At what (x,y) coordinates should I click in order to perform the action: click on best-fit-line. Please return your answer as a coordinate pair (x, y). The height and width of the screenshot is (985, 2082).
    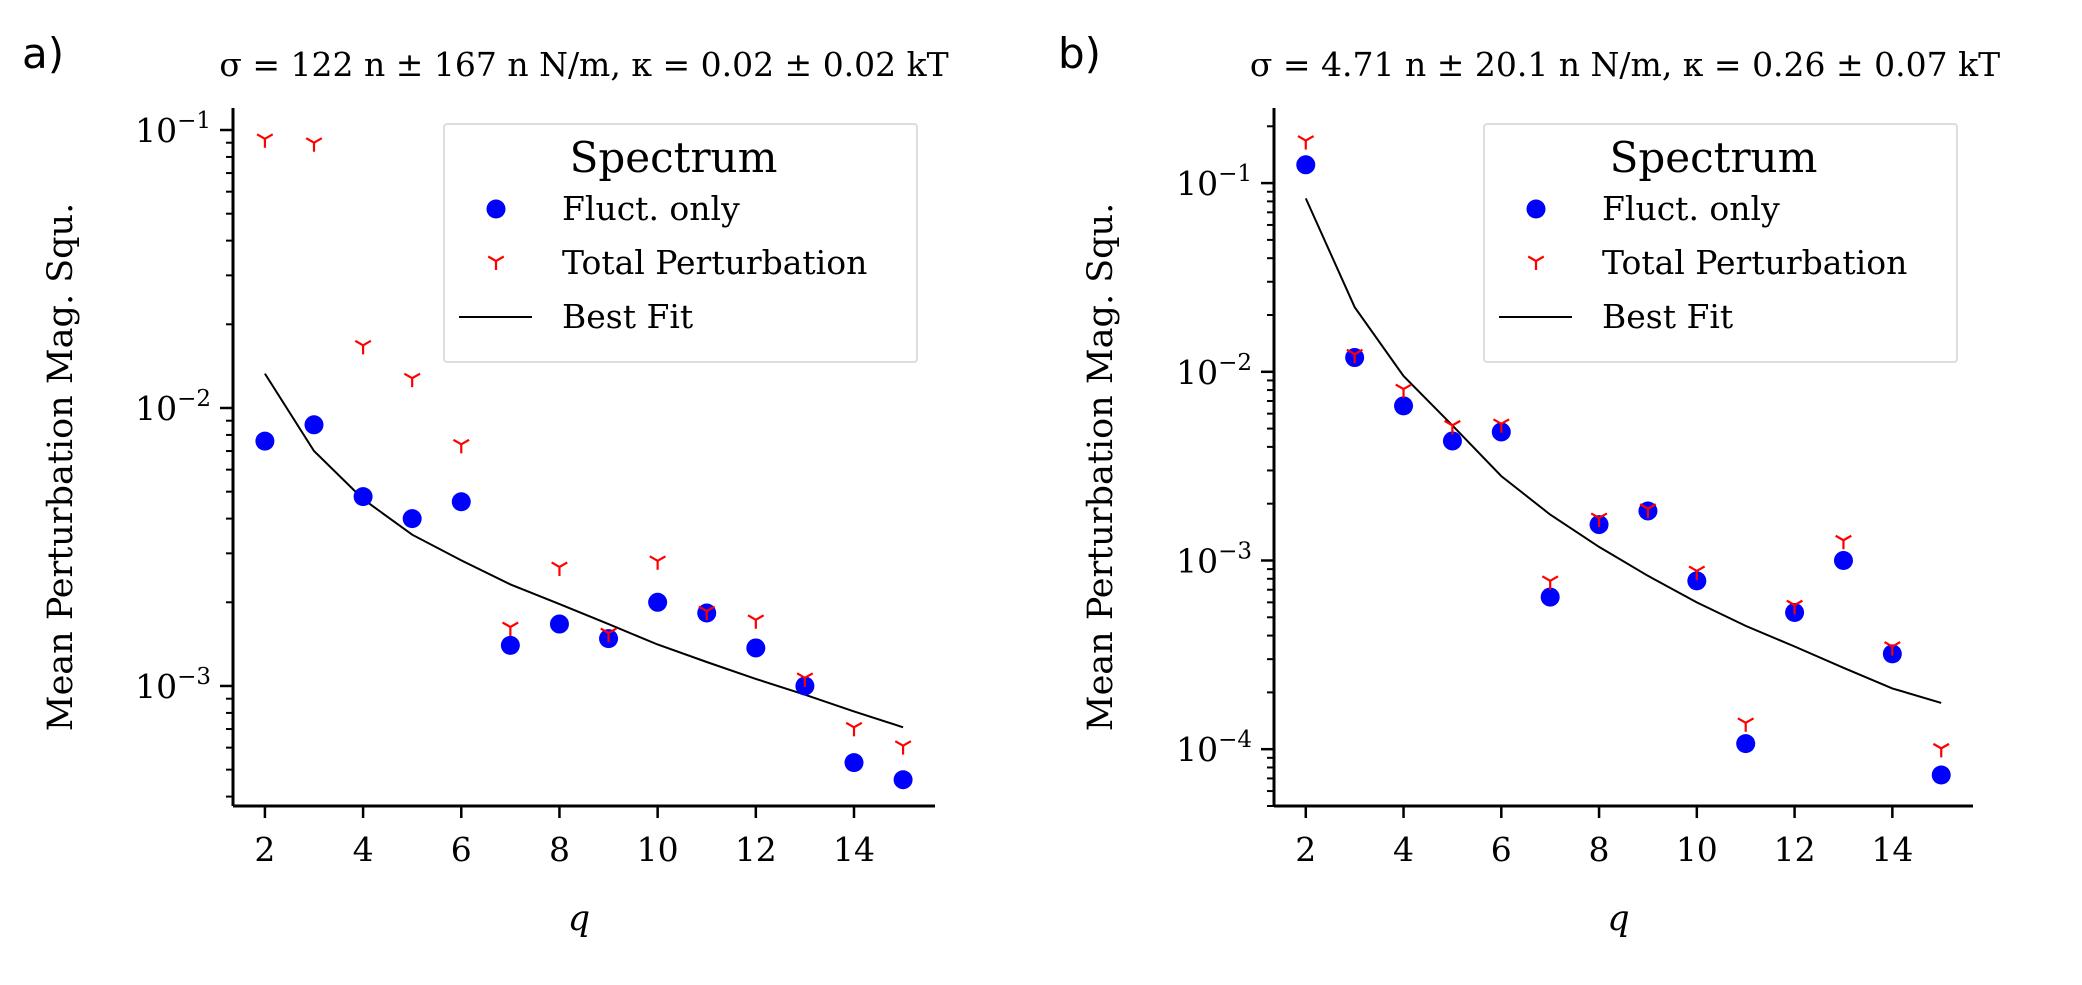
    Looking at the image, I should click on (584, 551).